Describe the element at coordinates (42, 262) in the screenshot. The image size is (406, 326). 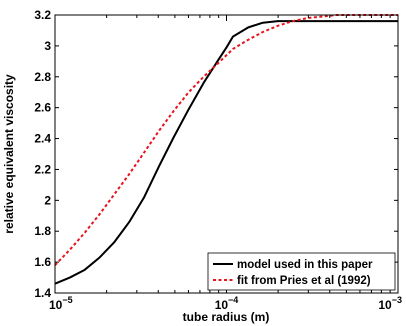
I see `y-tick-label: 1.6` at that location.